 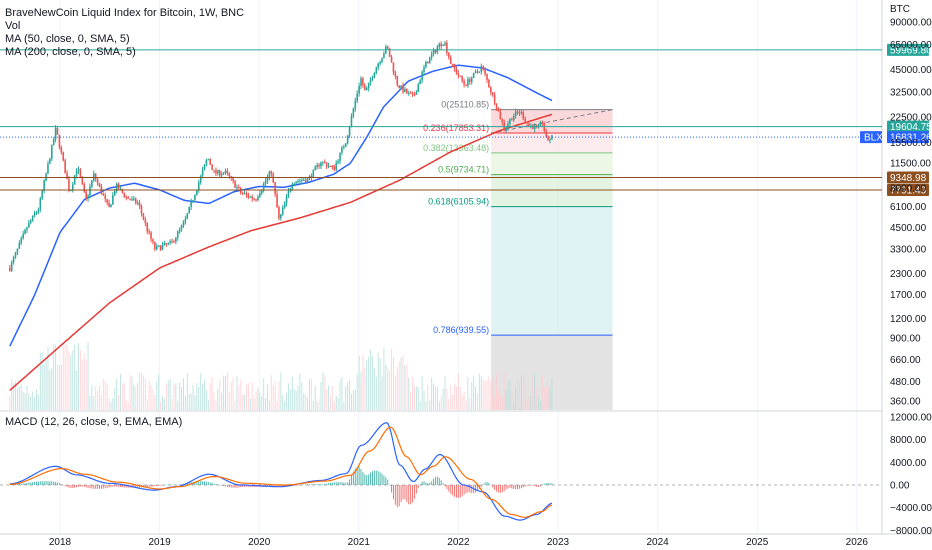 What do you see at coordinates (908, 137) in the screenshot?
I see `current-price-tag` at bounding box center [908, 137].